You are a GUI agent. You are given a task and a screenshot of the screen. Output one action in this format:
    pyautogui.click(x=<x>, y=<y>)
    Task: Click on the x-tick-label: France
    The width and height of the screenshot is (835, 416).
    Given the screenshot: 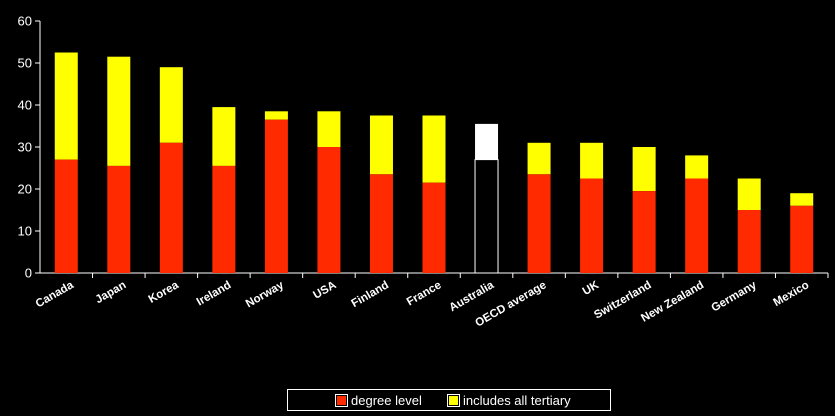 What is the action you would take?
    pyautogui.click(x=424, y=293)
    